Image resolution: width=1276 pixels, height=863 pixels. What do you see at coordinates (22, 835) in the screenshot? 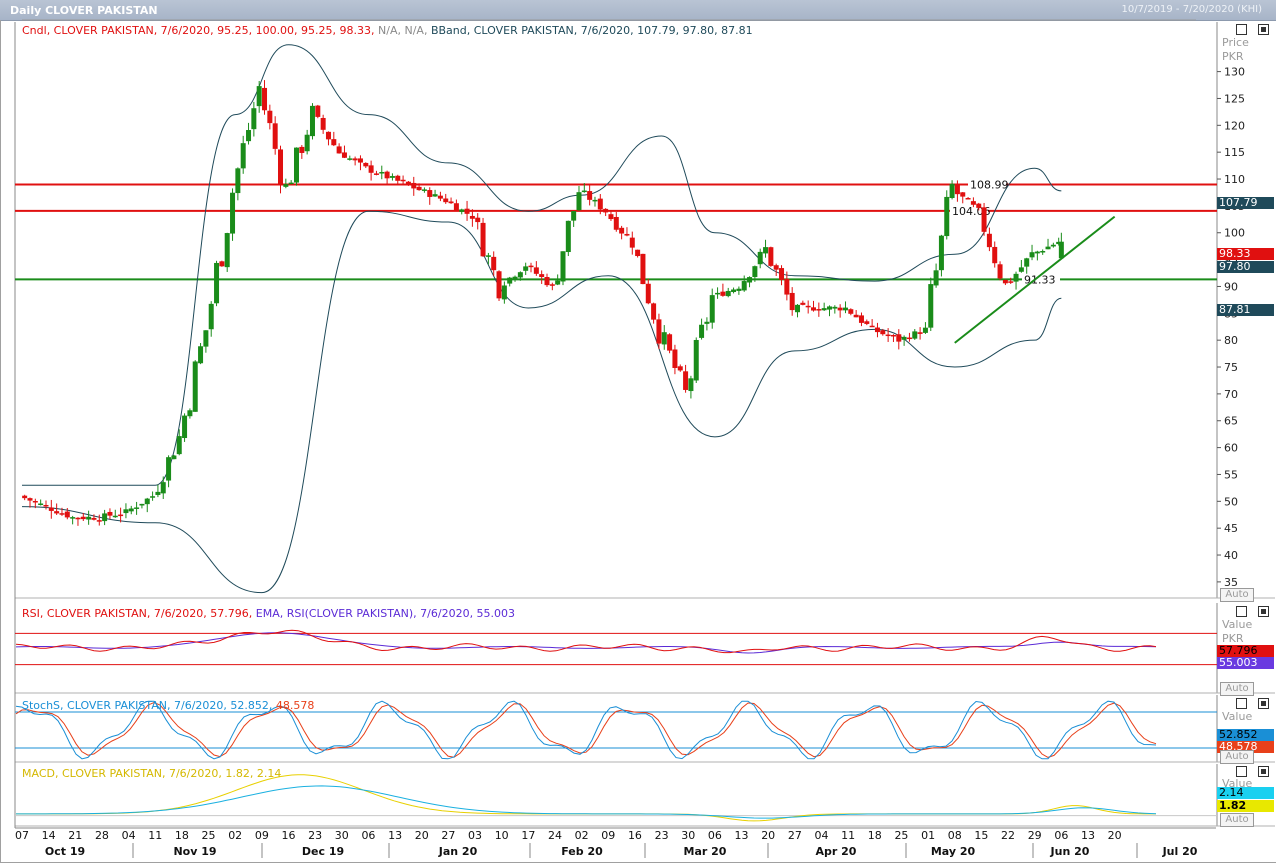
I see `x-tick-label: 07` at bounding box center [22, 835].